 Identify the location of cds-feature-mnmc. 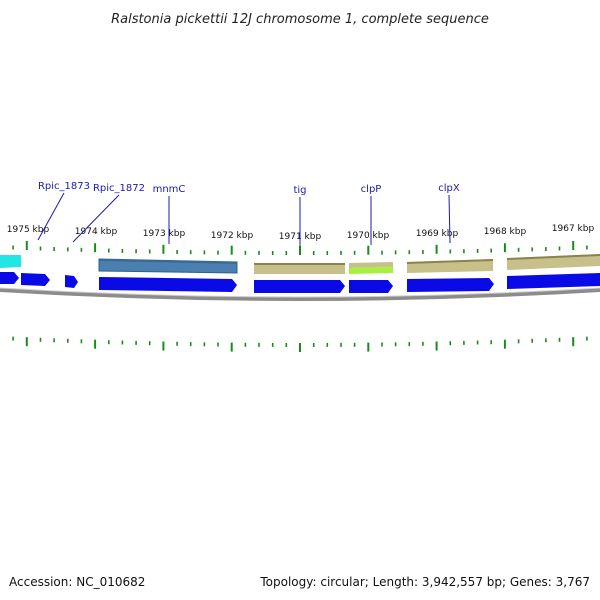
(168, 284).